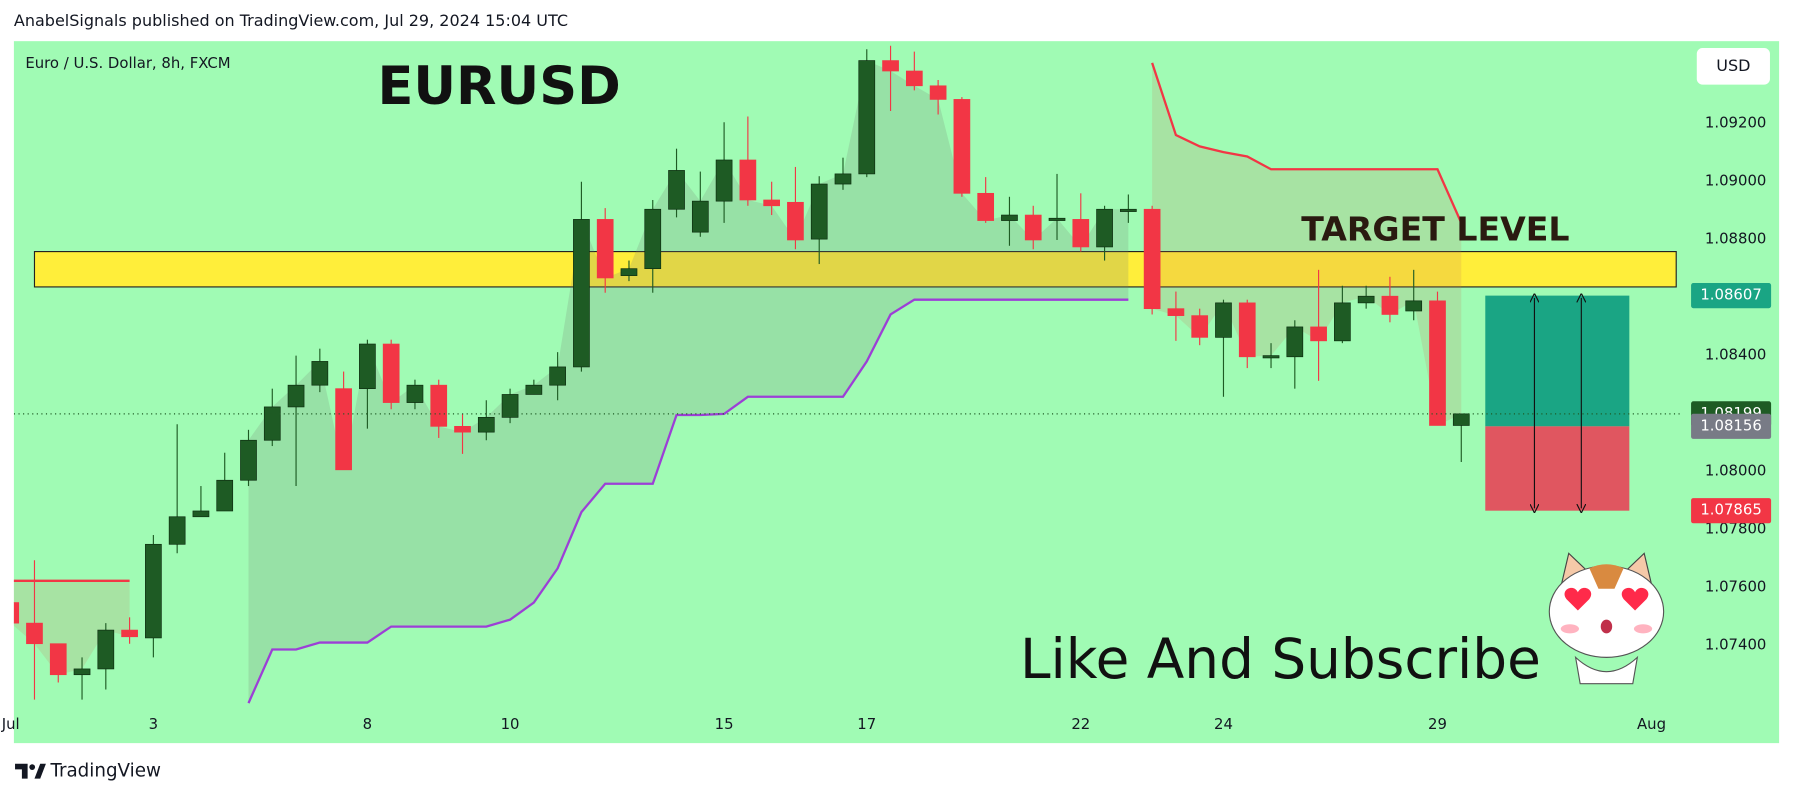  I want to click on y-tick-label: 1.07600, so click(1735, 586).